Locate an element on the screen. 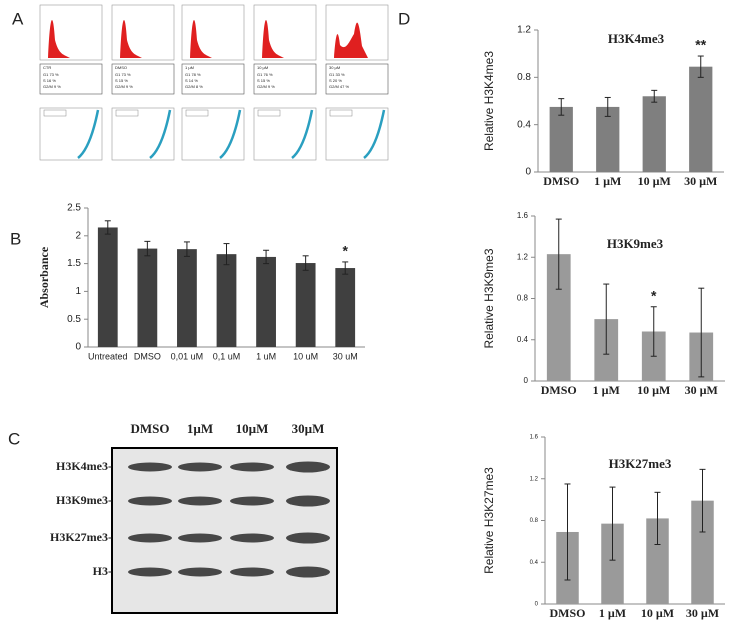 This screenshot has height=624, width=754. chart-title: H3K4me3 is located at coordinates (636, 38).